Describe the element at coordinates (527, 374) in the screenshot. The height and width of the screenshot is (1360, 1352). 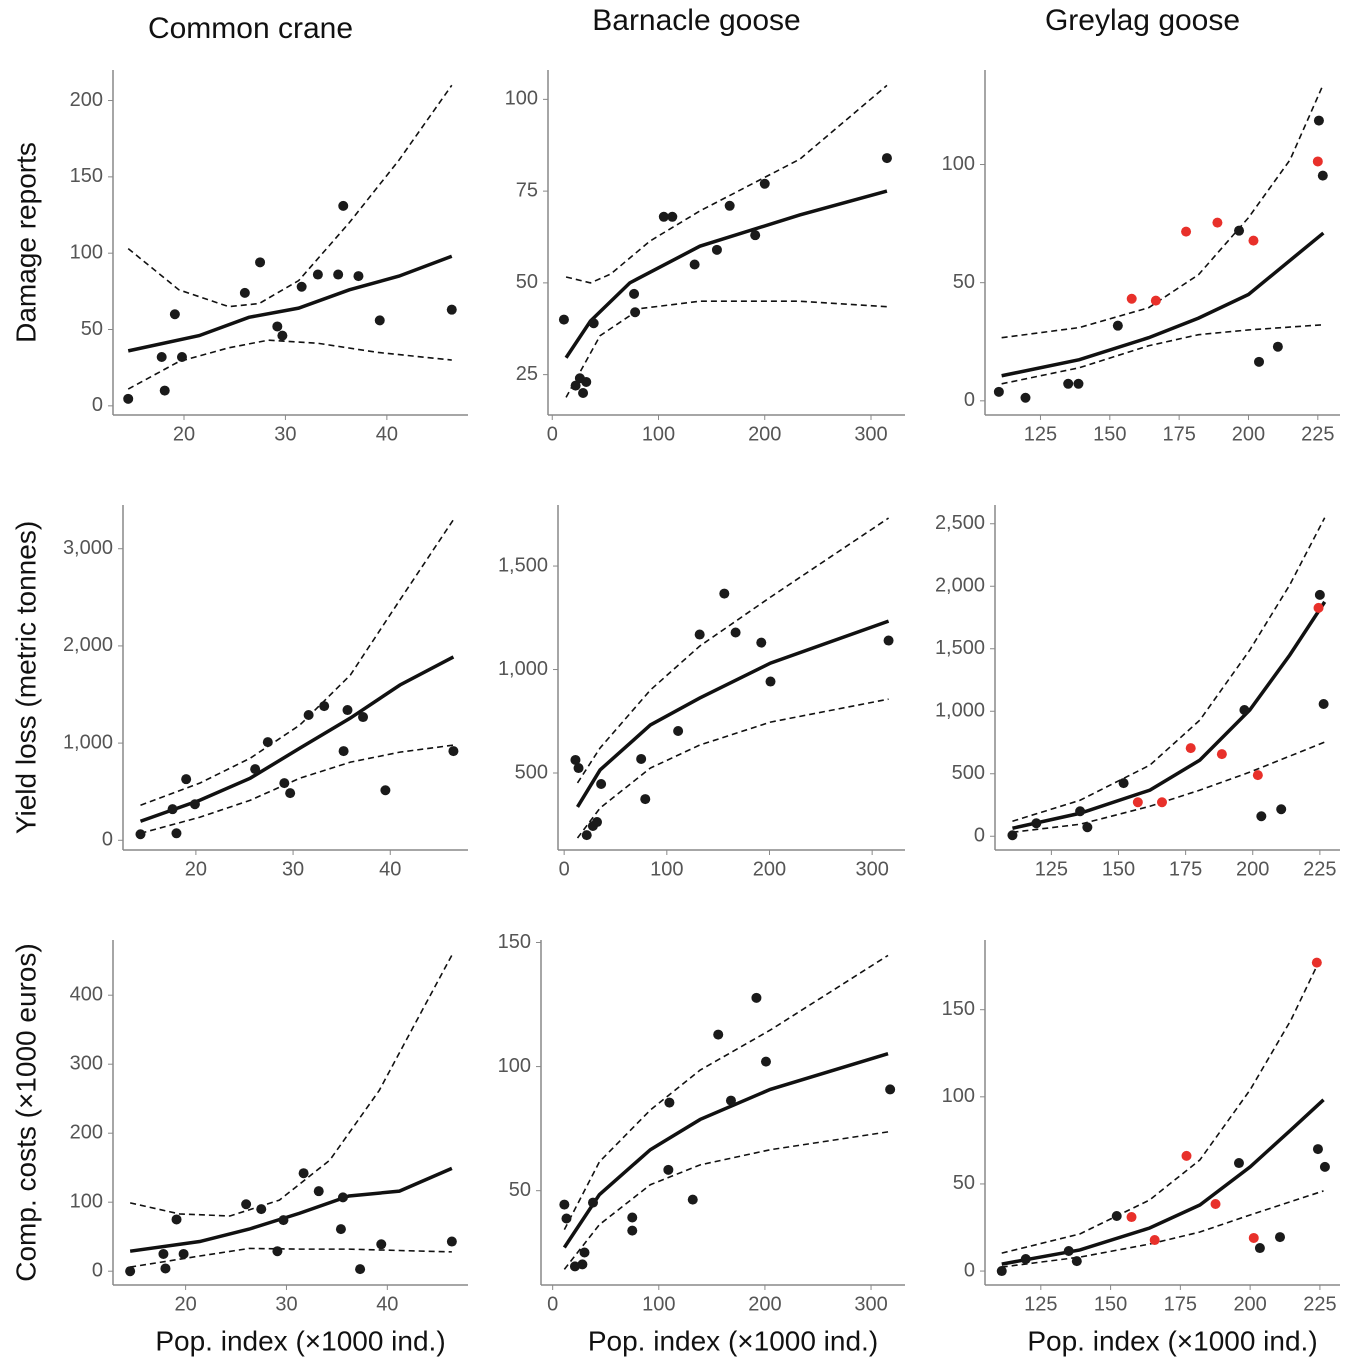
I see `y-tick-label: 25` at that location.